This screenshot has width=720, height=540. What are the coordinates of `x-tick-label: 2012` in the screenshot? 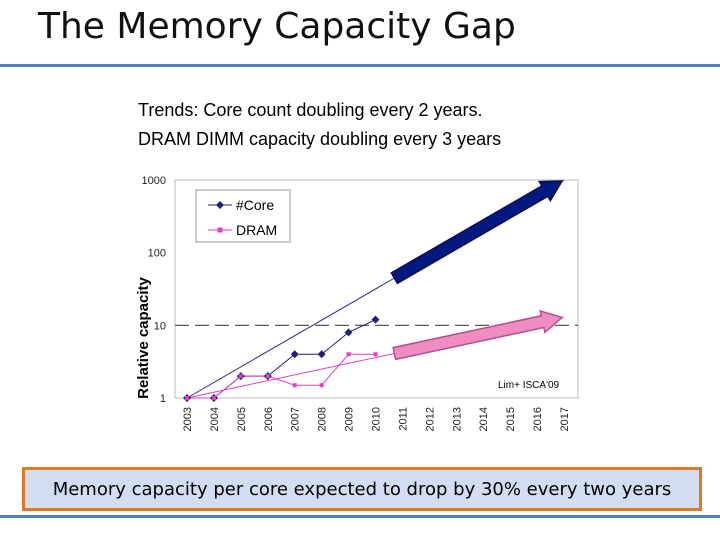 It's located at (430, 419).